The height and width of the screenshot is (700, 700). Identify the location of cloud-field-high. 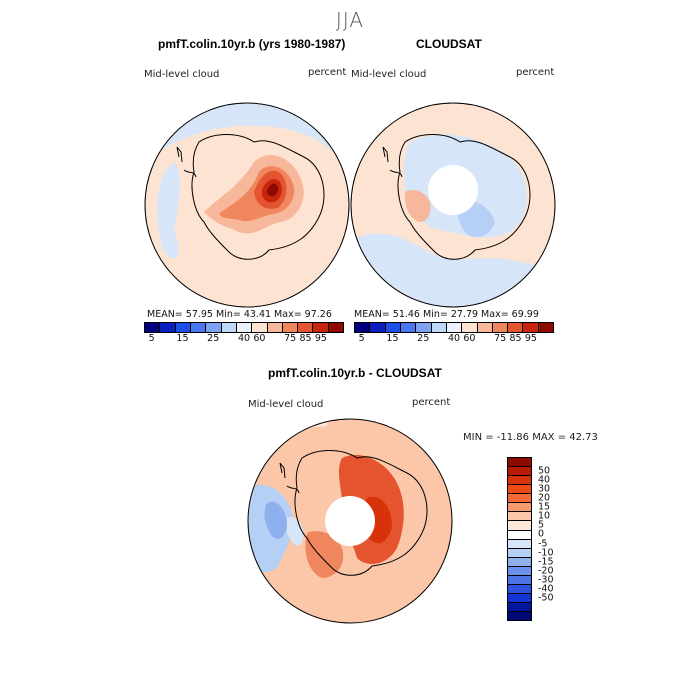
(417, 206).